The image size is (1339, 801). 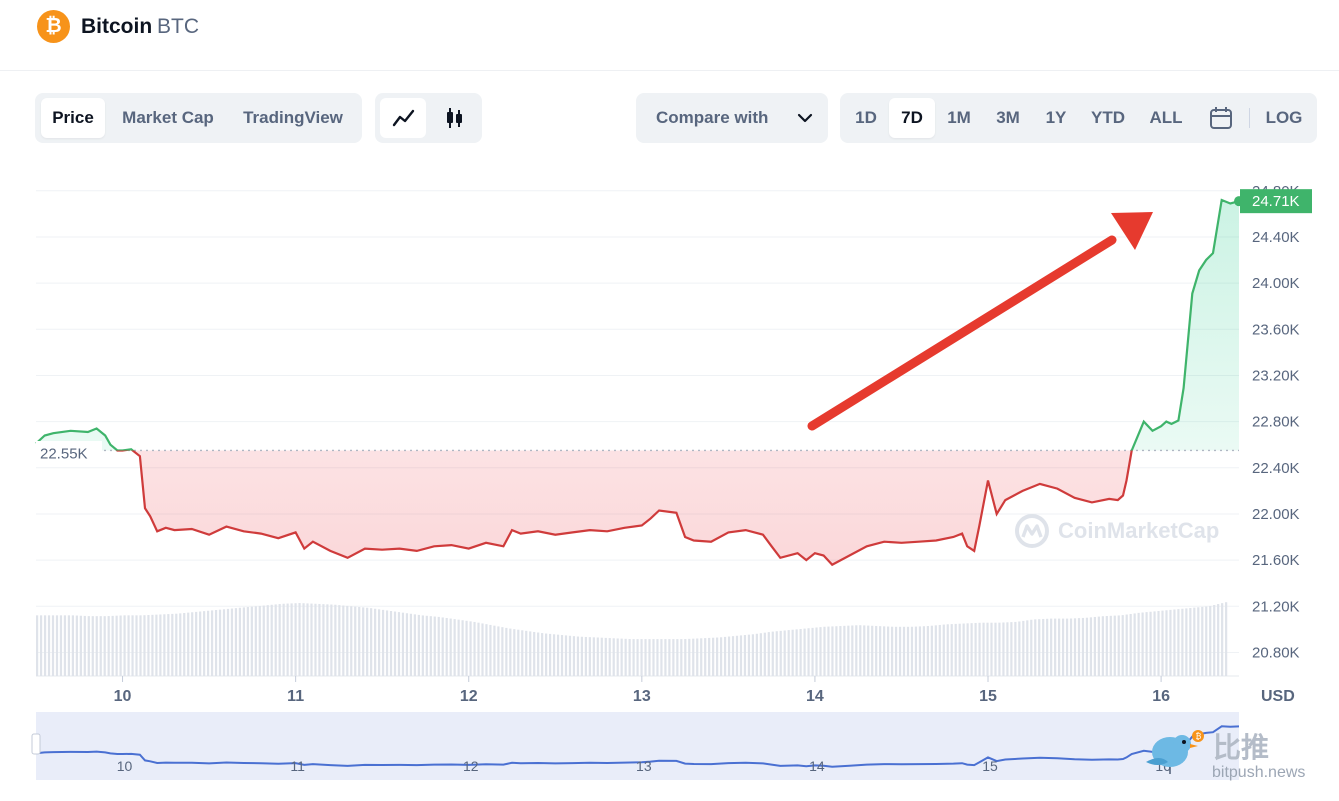 What do you see at coordinates (403, 118) in the screenshot?
I see `line-chart-icon` at bounding box center [403, 118].